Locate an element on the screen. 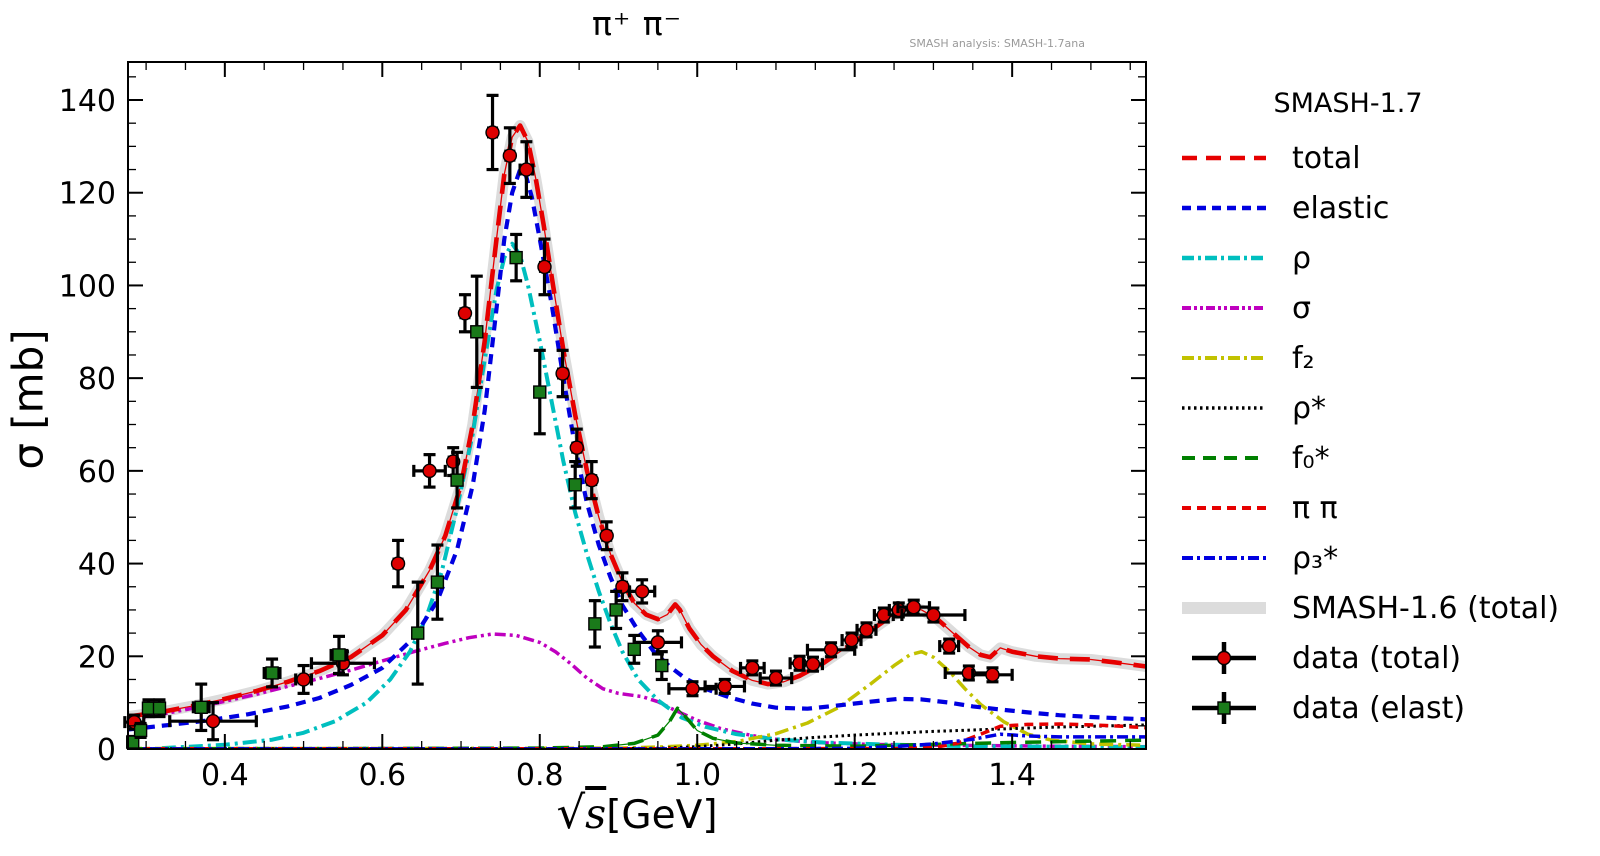 The width and height of the screenshot is (1600, 856). legend-label-sigma: σ is located at coordinates (1302, 308).